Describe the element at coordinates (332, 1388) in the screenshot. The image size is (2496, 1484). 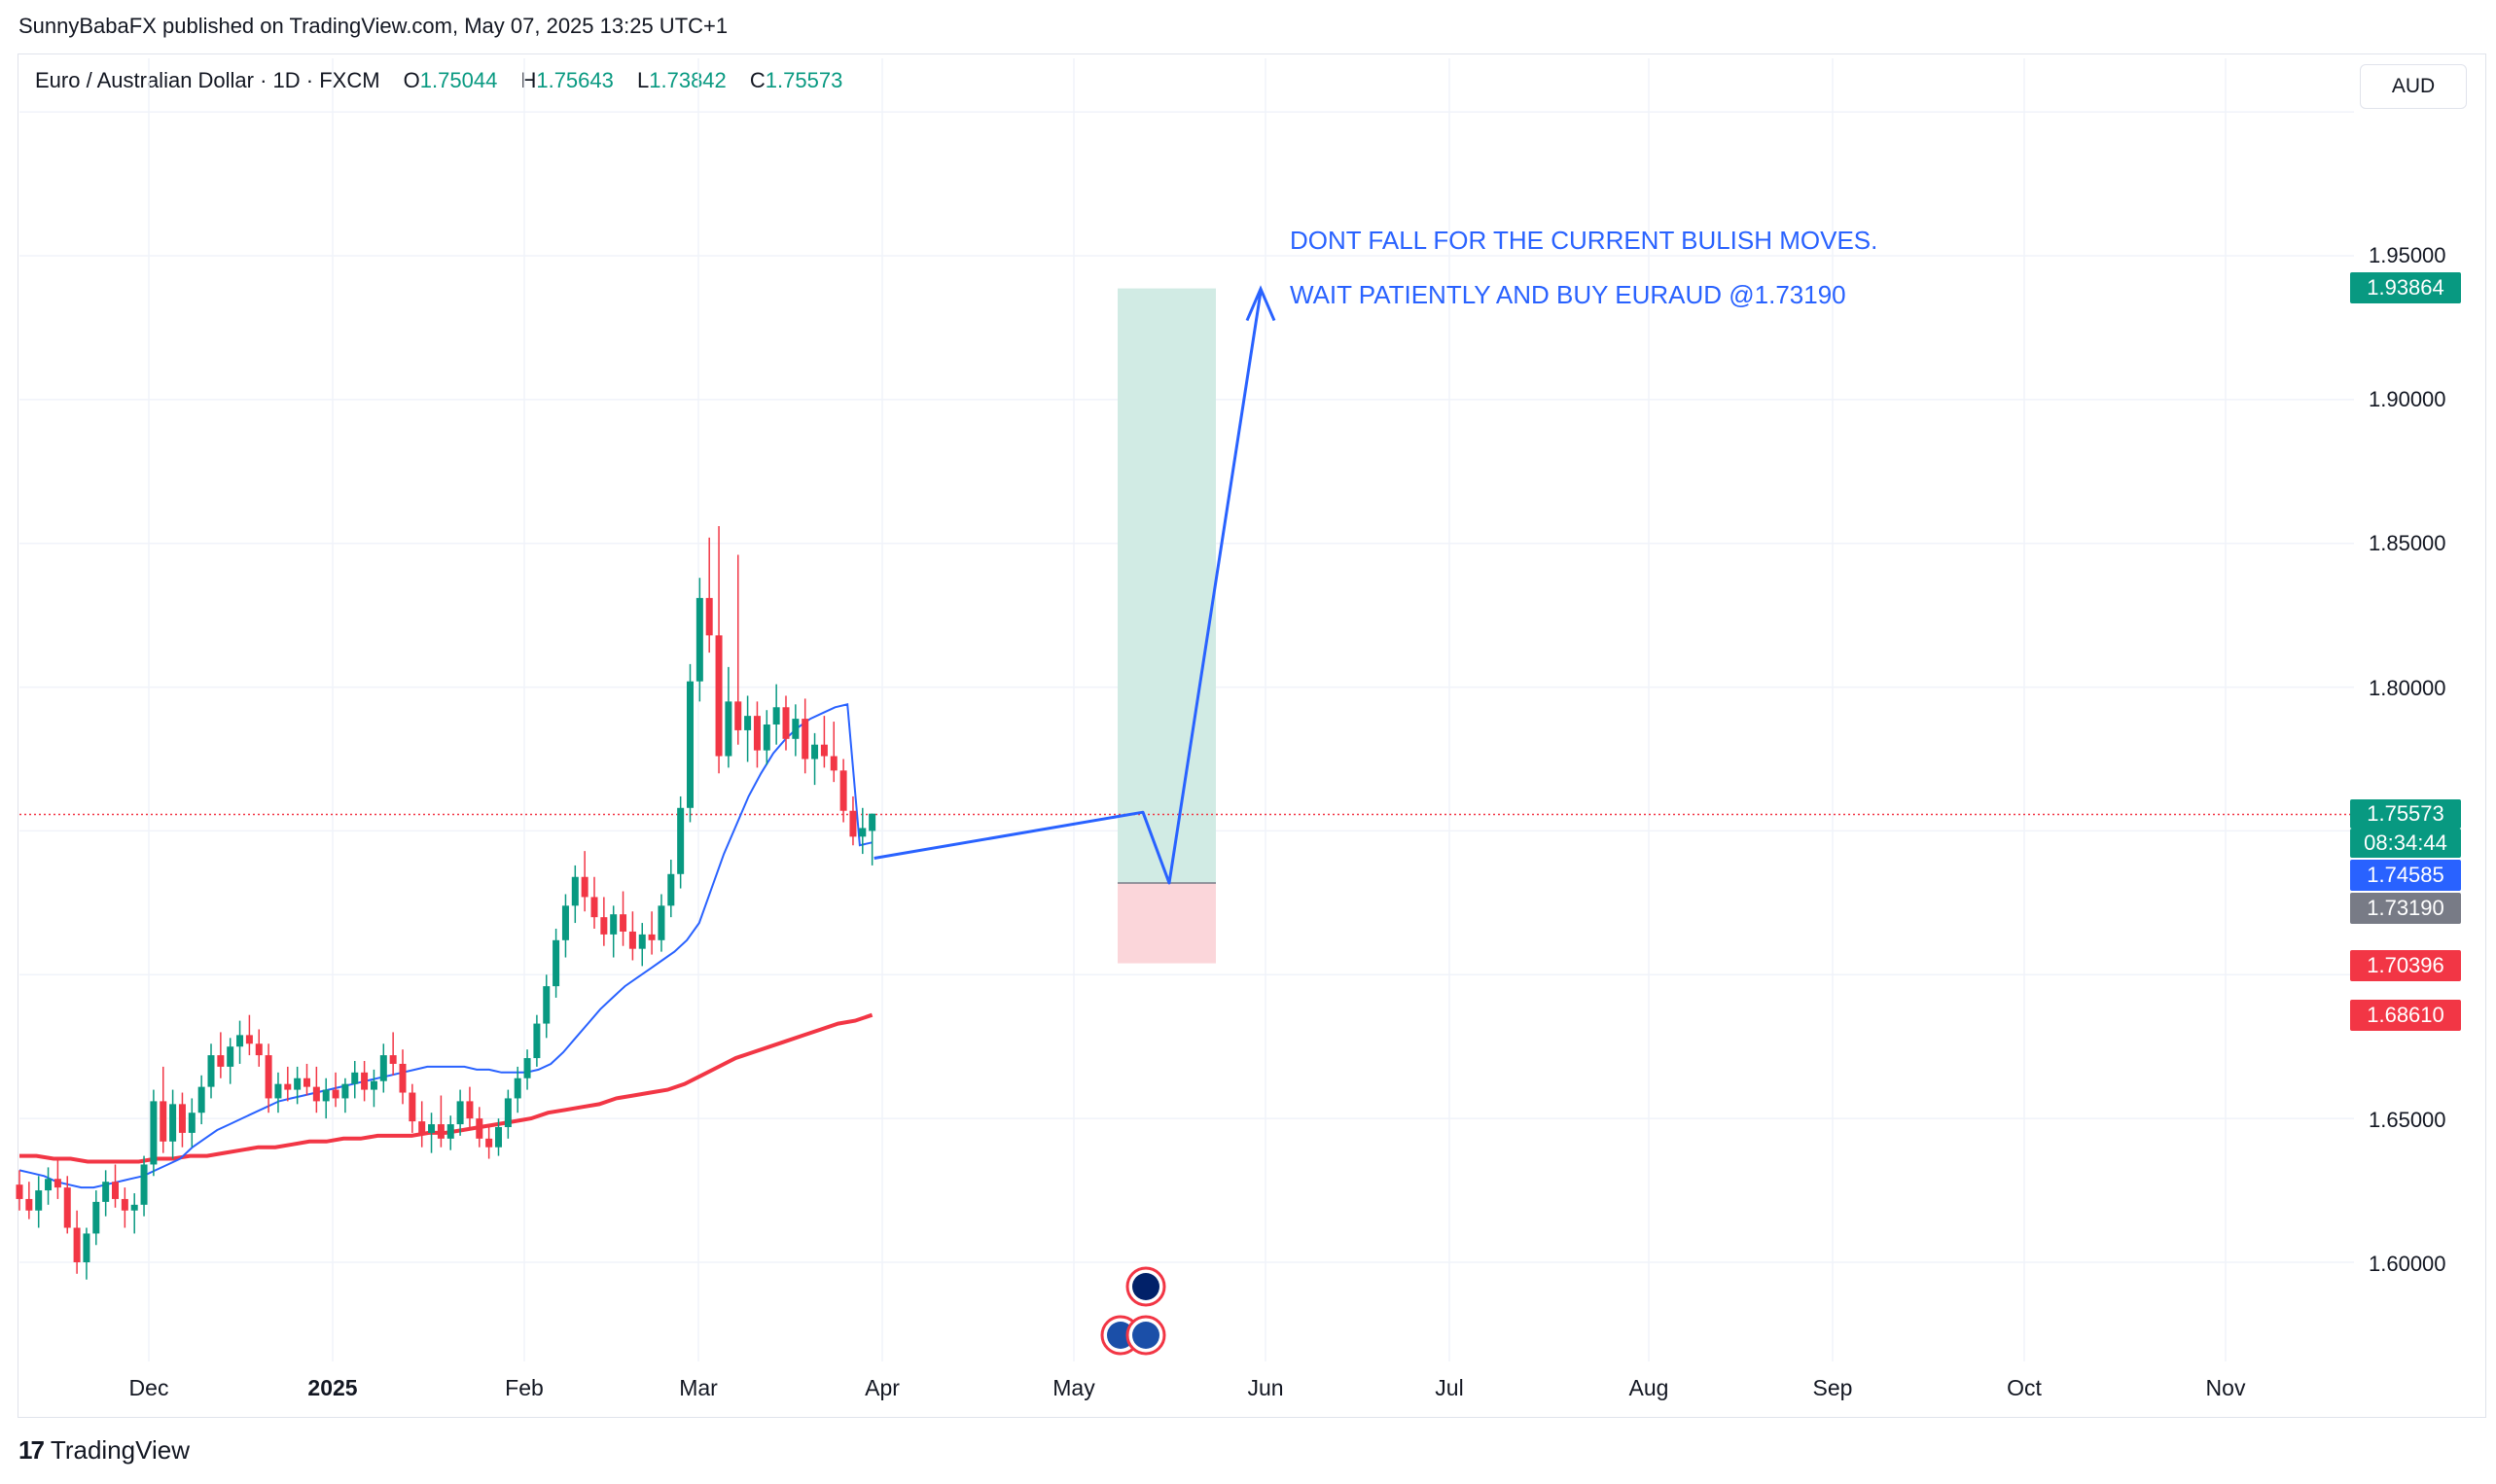
I see `x-tick-label: 2025` at that location.